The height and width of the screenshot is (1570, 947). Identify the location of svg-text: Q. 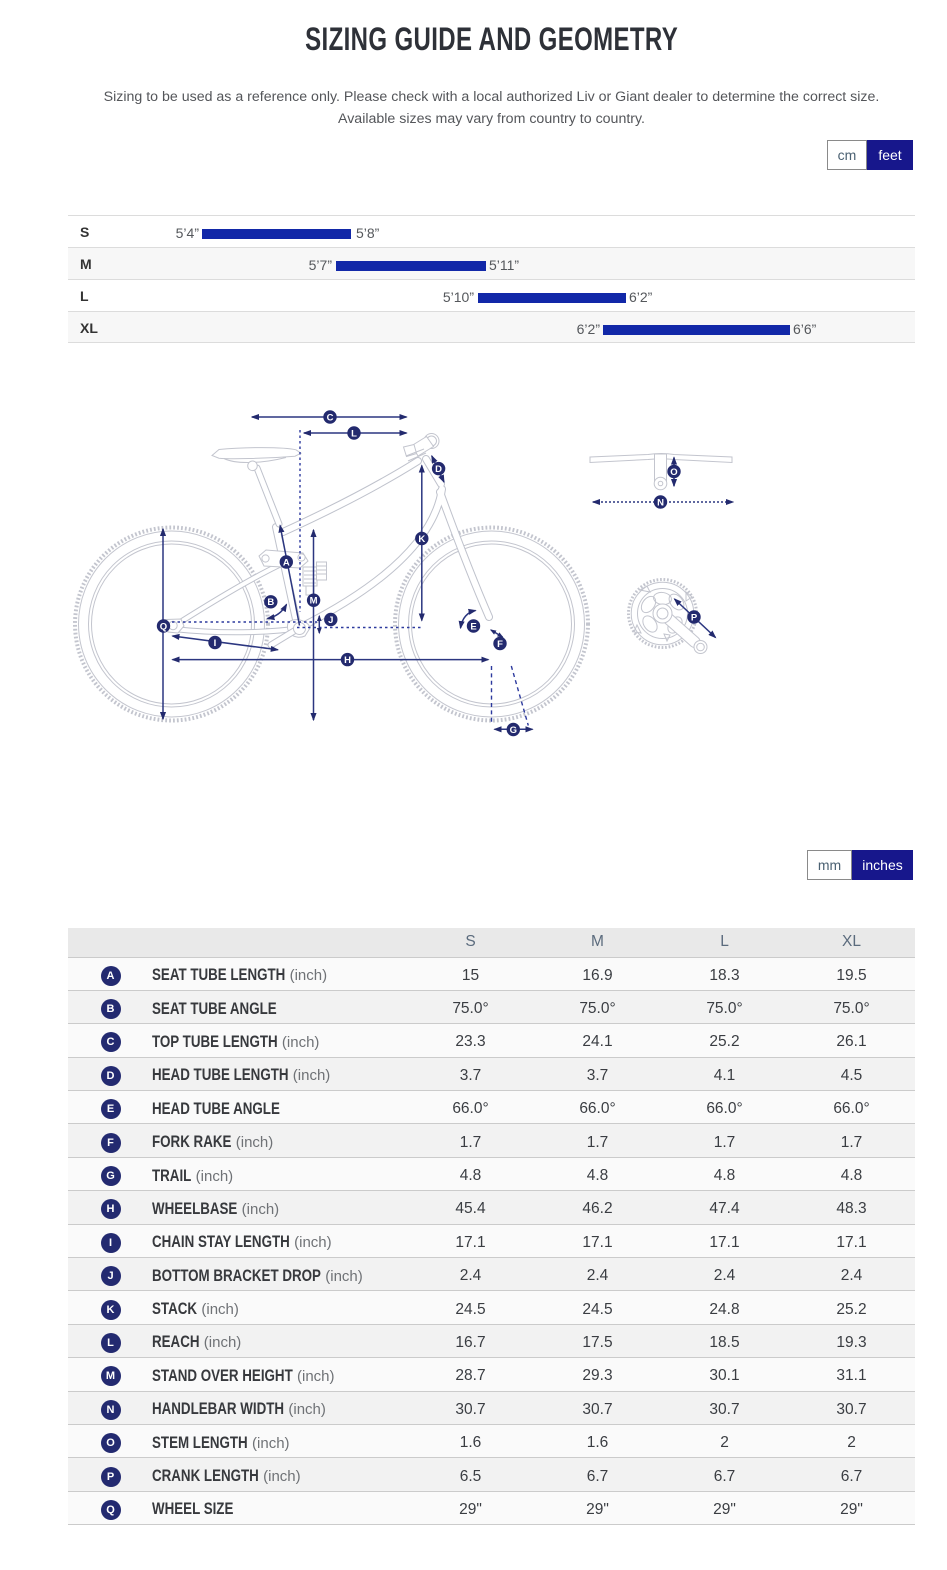
(163, 626).